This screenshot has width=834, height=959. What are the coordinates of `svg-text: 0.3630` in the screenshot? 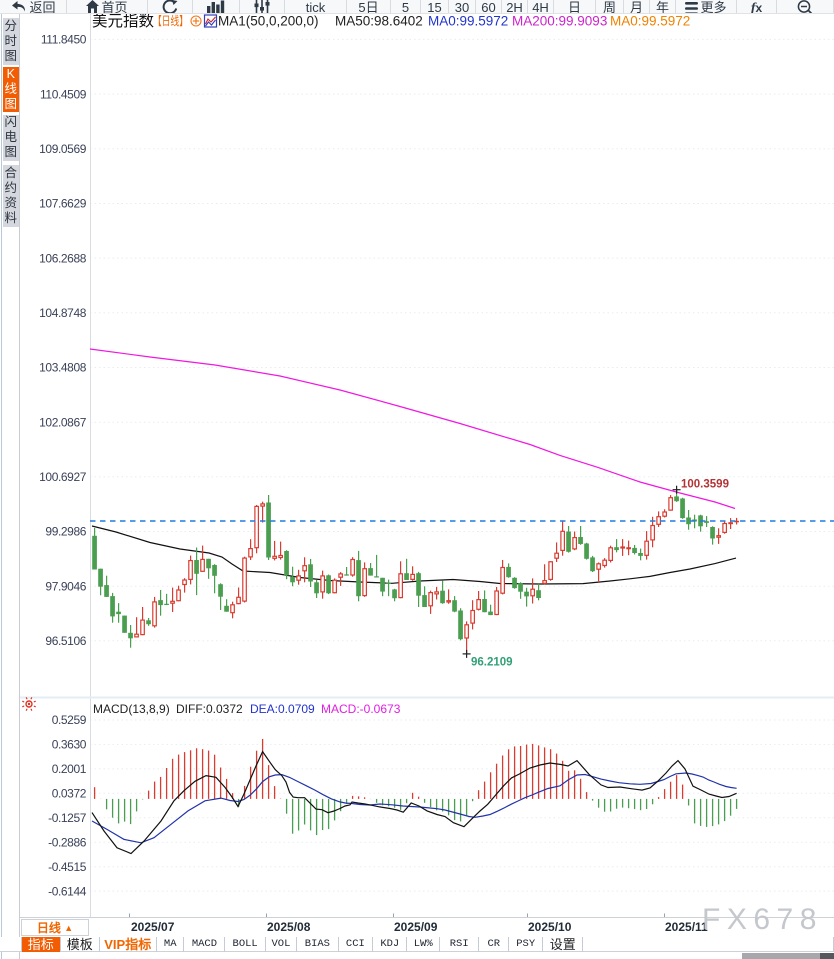 It's located at (69, 745).